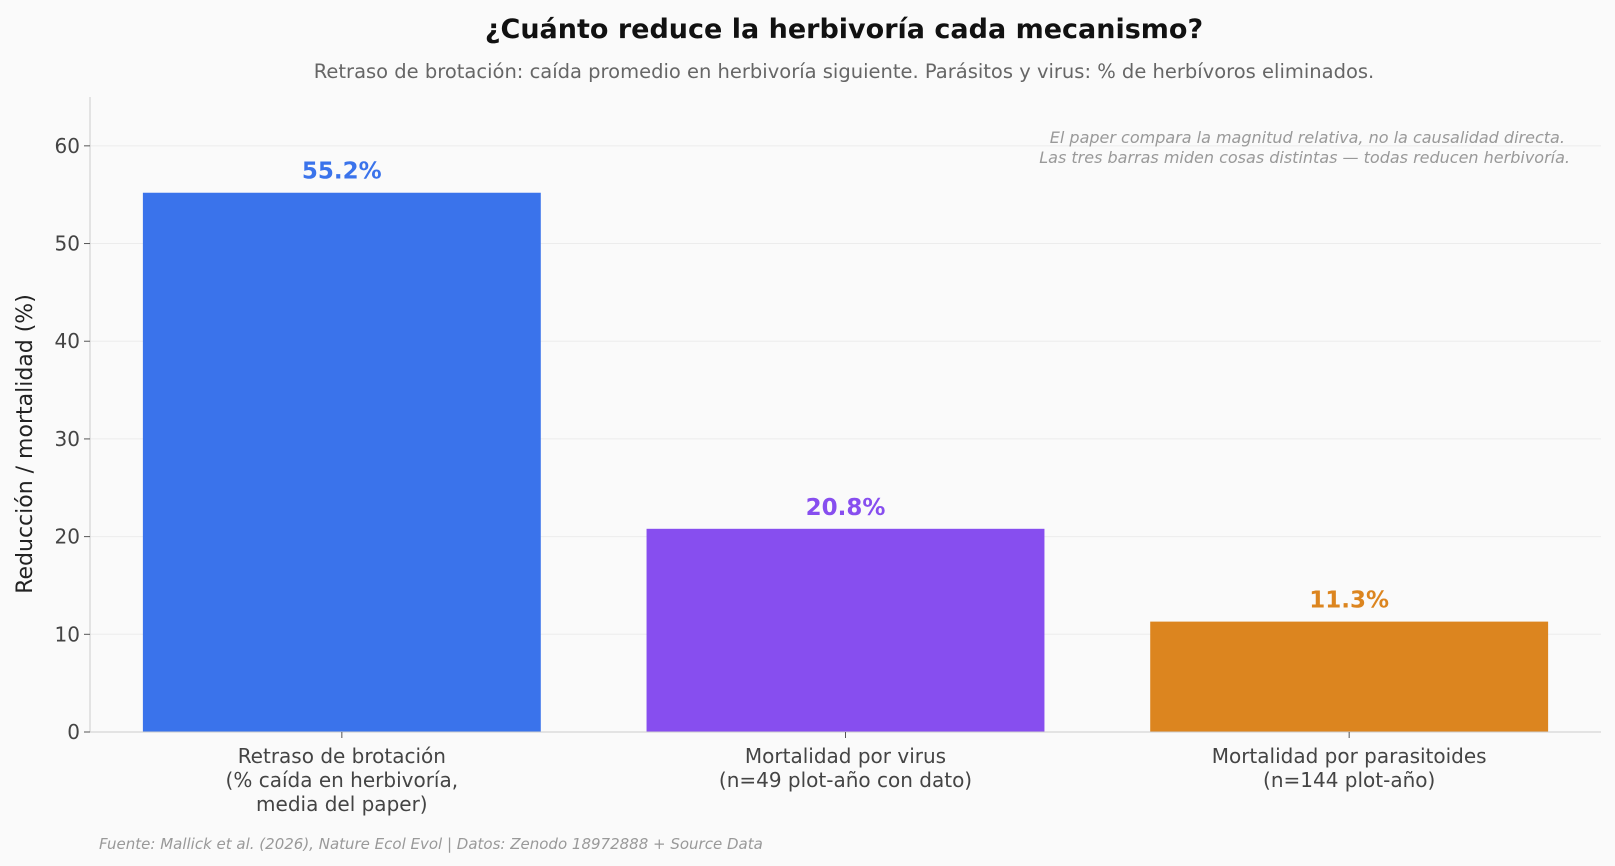 The height and width of the screenshot is (866, 1615). What do you see at coordinates (1349, 756) in the screenshot?
I see `x-tick-label-line: Mortalidad por parasitoides` at bounding box center [1349, 756].